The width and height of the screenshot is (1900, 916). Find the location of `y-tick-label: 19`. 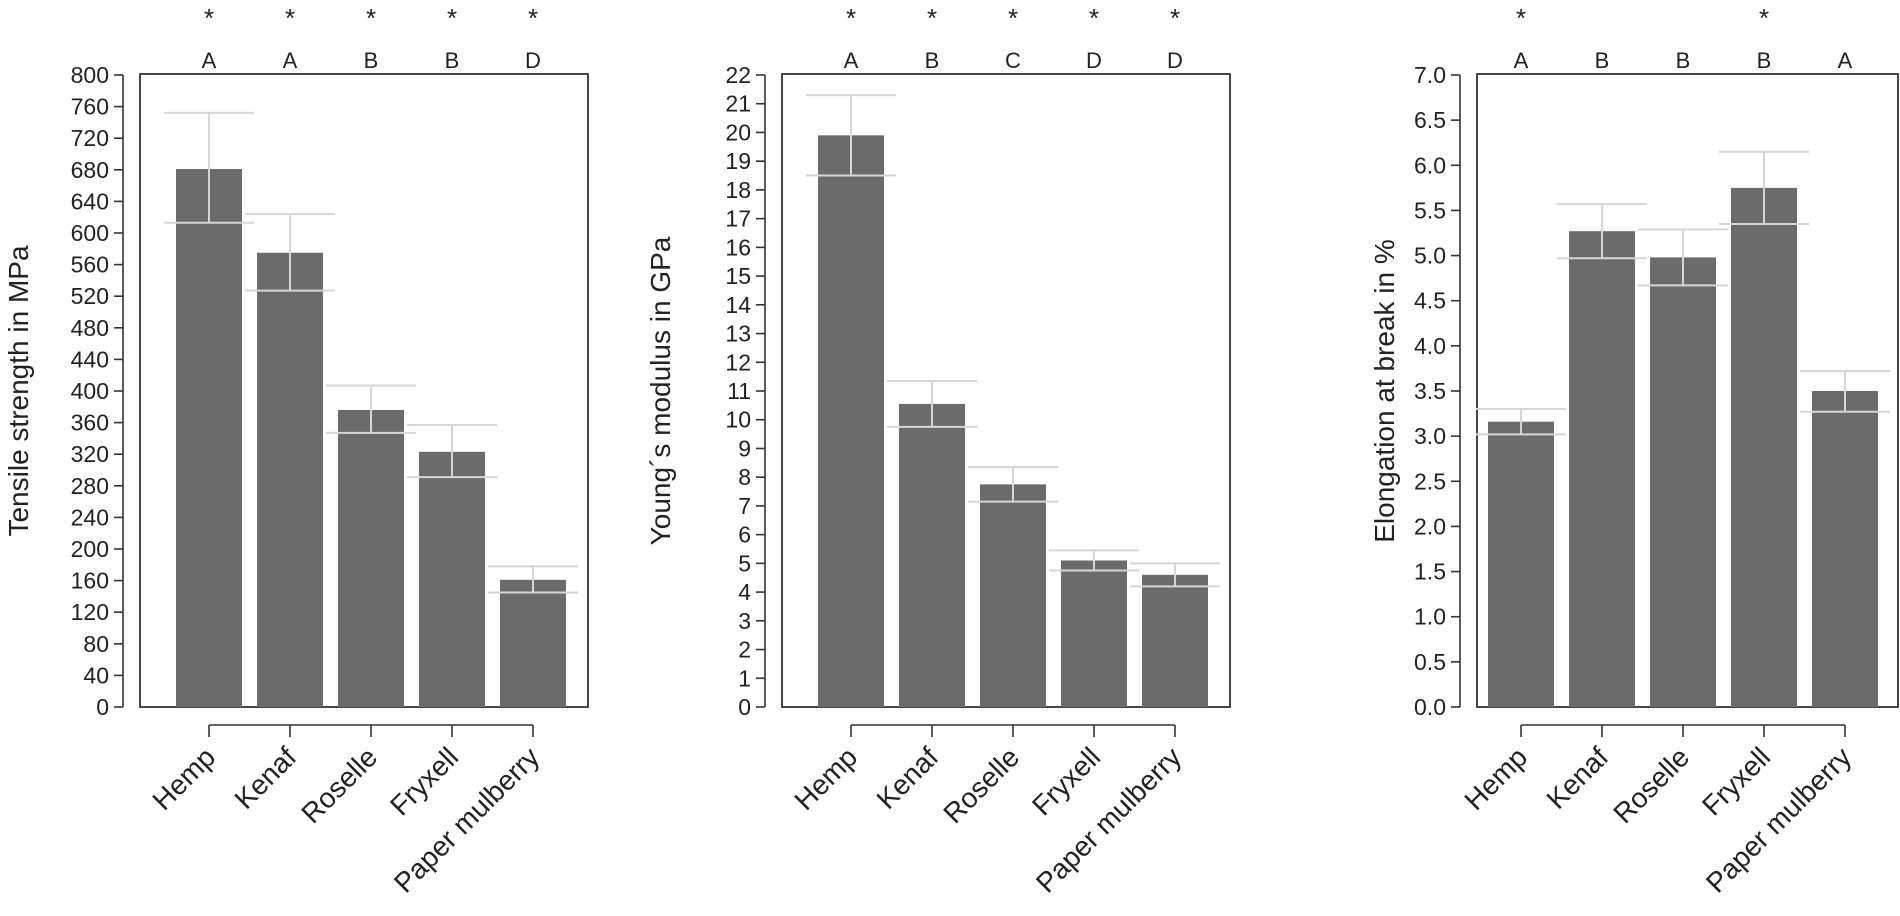

y-tick-label: 19 is located at coordinates (738, 161).